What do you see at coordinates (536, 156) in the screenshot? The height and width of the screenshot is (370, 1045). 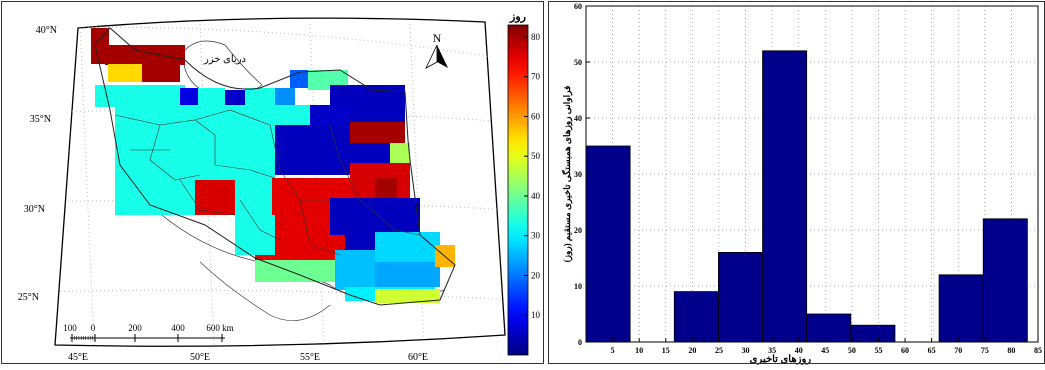 I see `colorbar-tick-label: 50` at bounding box center [536, 156].